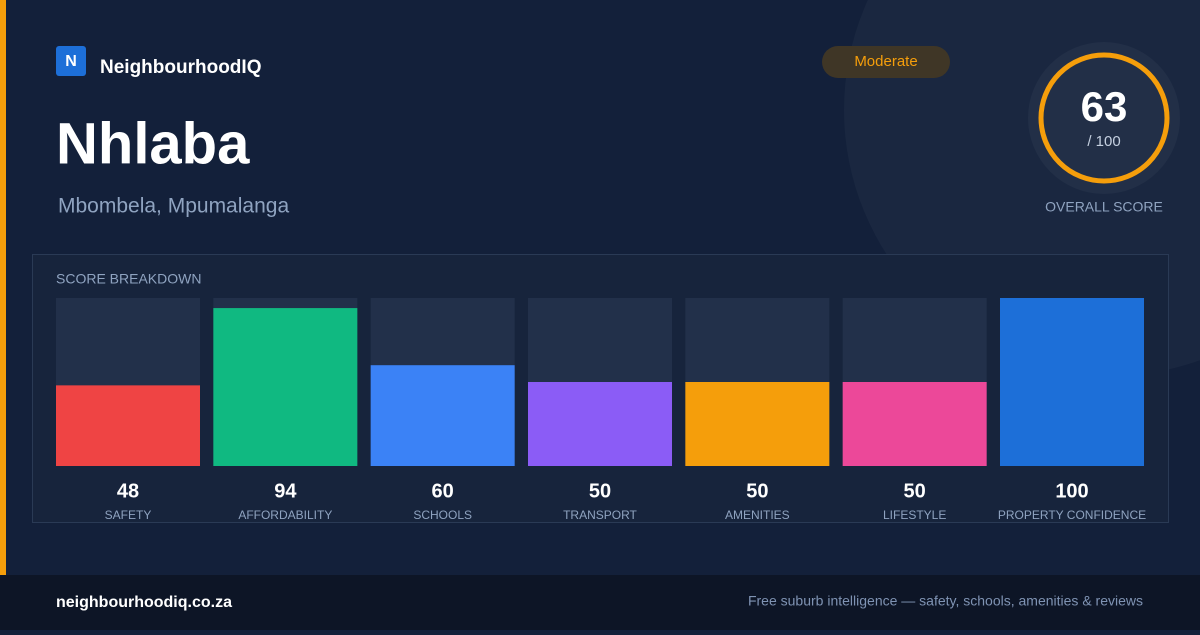 The width and height of the screenshot is (1200, 635). I want to click on score-ring, so click(1104, 118).